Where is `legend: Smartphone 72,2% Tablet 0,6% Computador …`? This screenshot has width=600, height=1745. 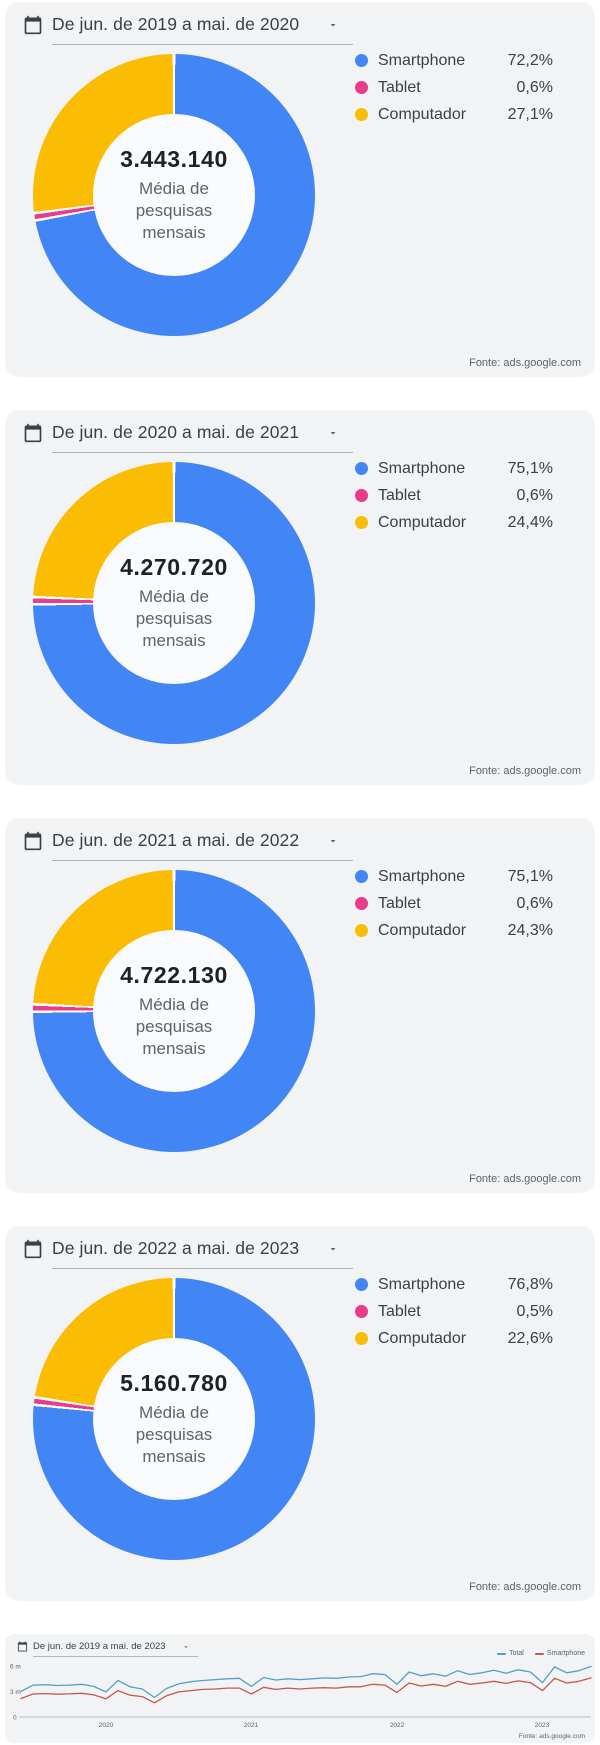 legend: Smartphone 72,2% Tablet 0,6% Computador … is located at coordinates (454, 87).